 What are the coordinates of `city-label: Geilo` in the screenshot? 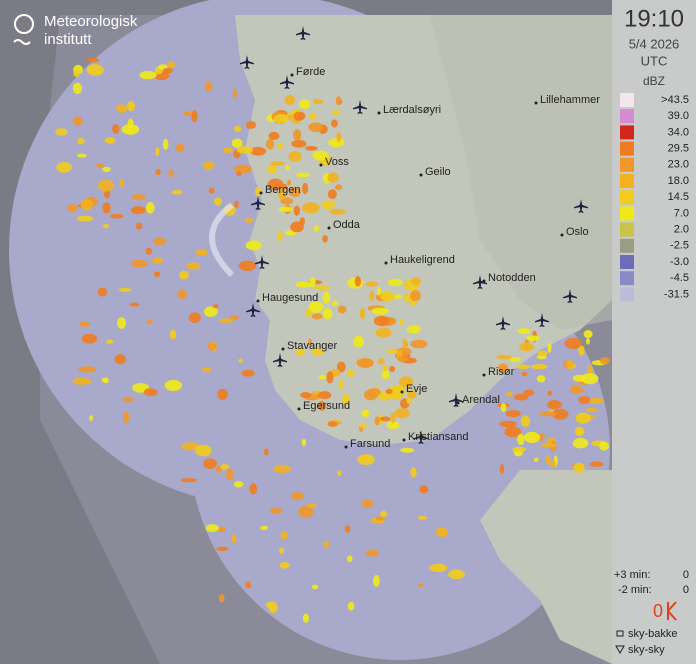 It's located at (438, 172).